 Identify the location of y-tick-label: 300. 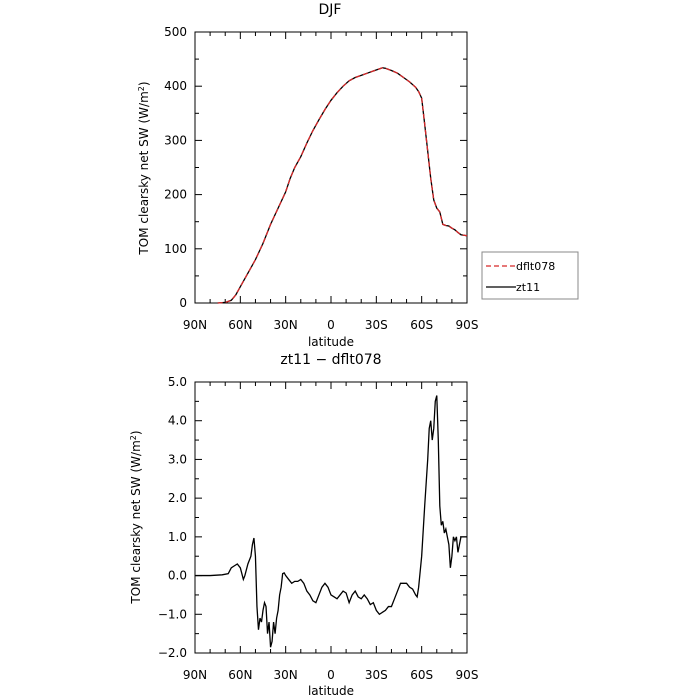
(175, 140).